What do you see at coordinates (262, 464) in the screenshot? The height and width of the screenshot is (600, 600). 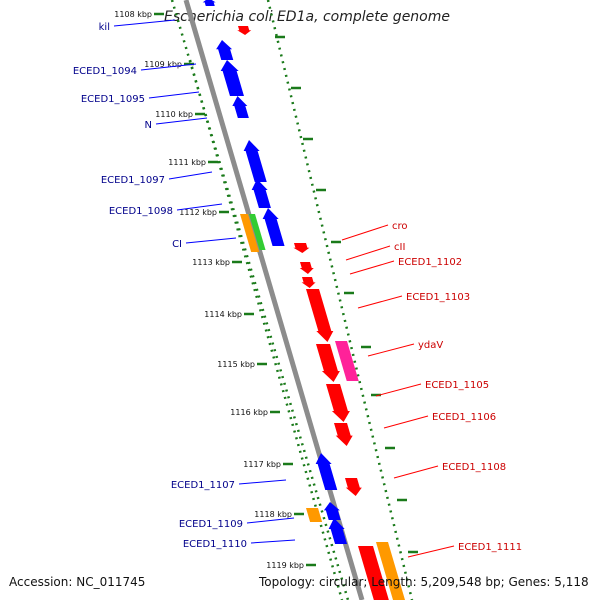 I see `tick-label: 1117 kbp` at bounding box center [262, 464].